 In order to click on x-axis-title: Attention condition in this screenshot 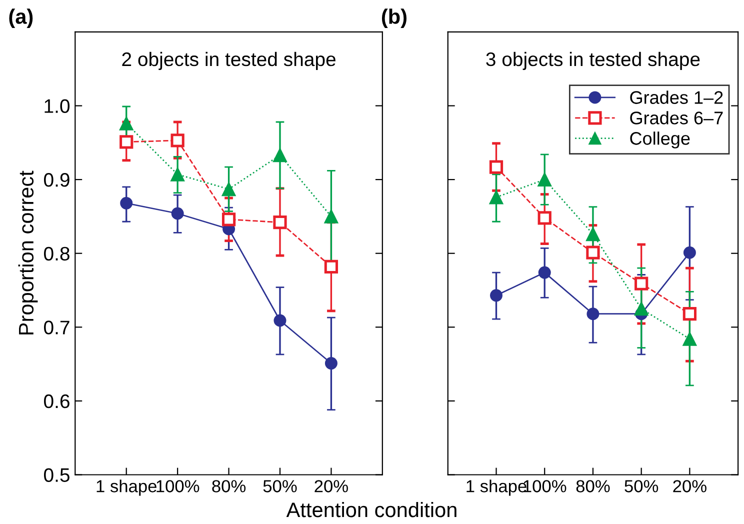, I will do `click(371, 510)`.